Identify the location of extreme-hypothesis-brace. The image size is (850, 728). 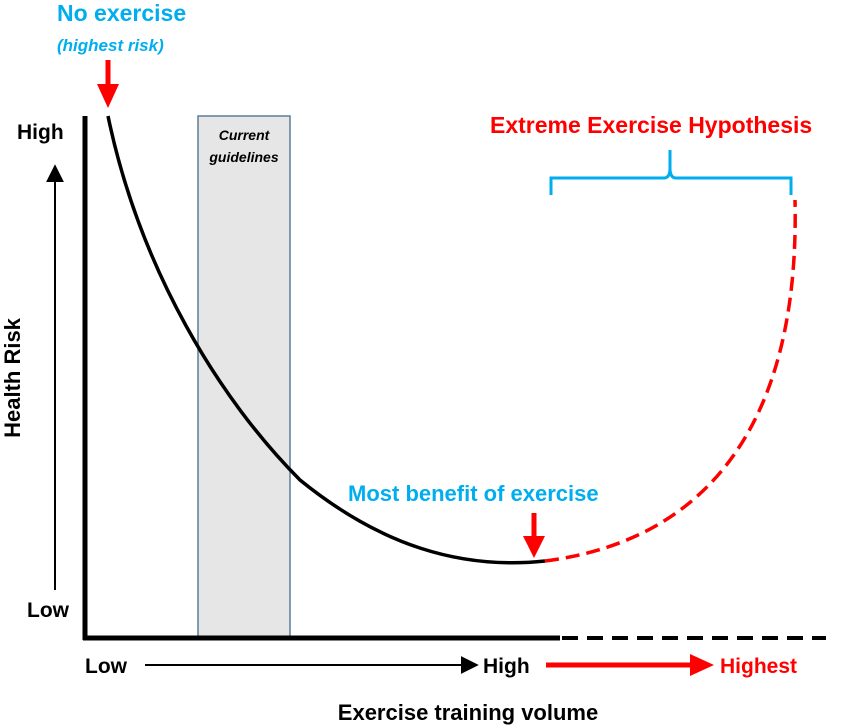
(671, 172).